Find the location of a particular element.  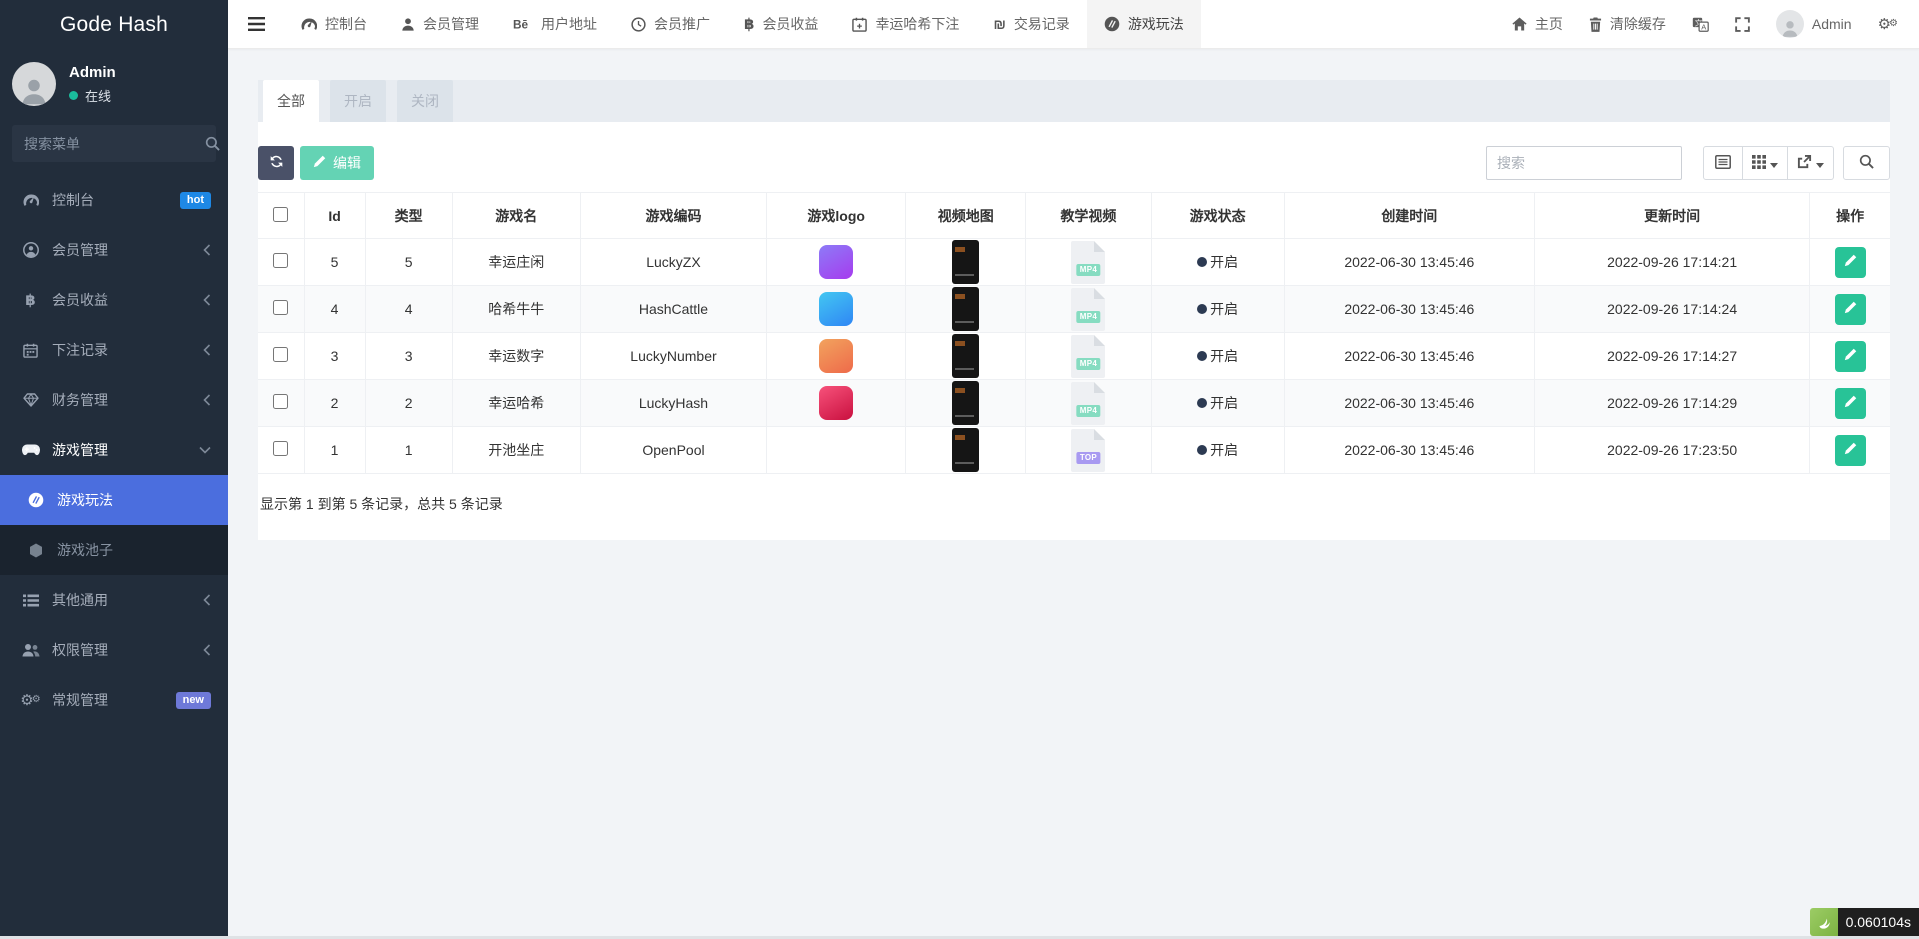

refresh-icon is located at coordinates (276, 163).